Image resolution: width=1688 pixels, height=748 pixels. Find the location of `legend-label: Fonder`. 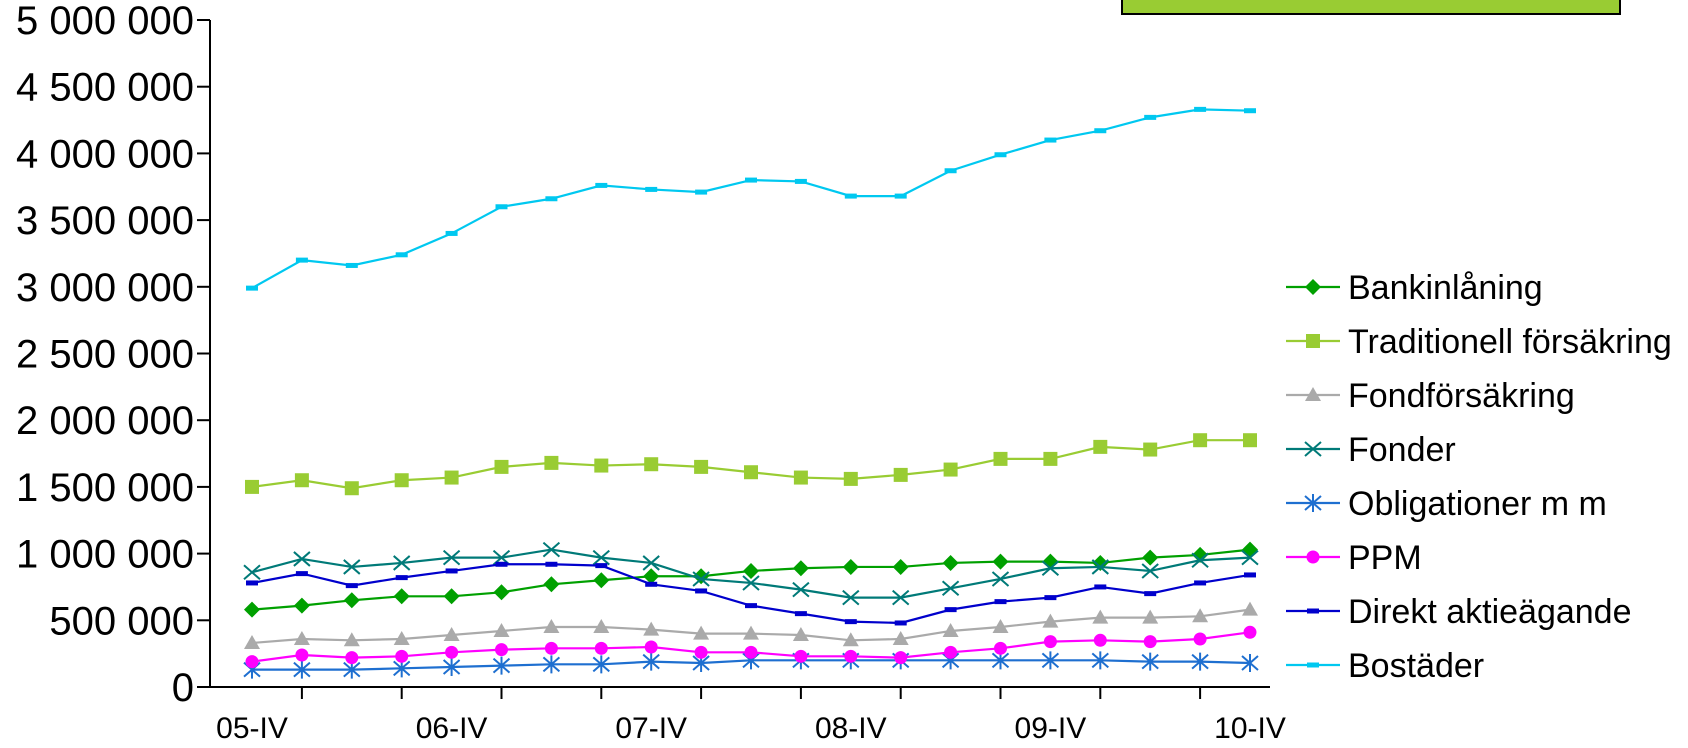

legend-label: Fonder is located at coordinates (1402, 450).